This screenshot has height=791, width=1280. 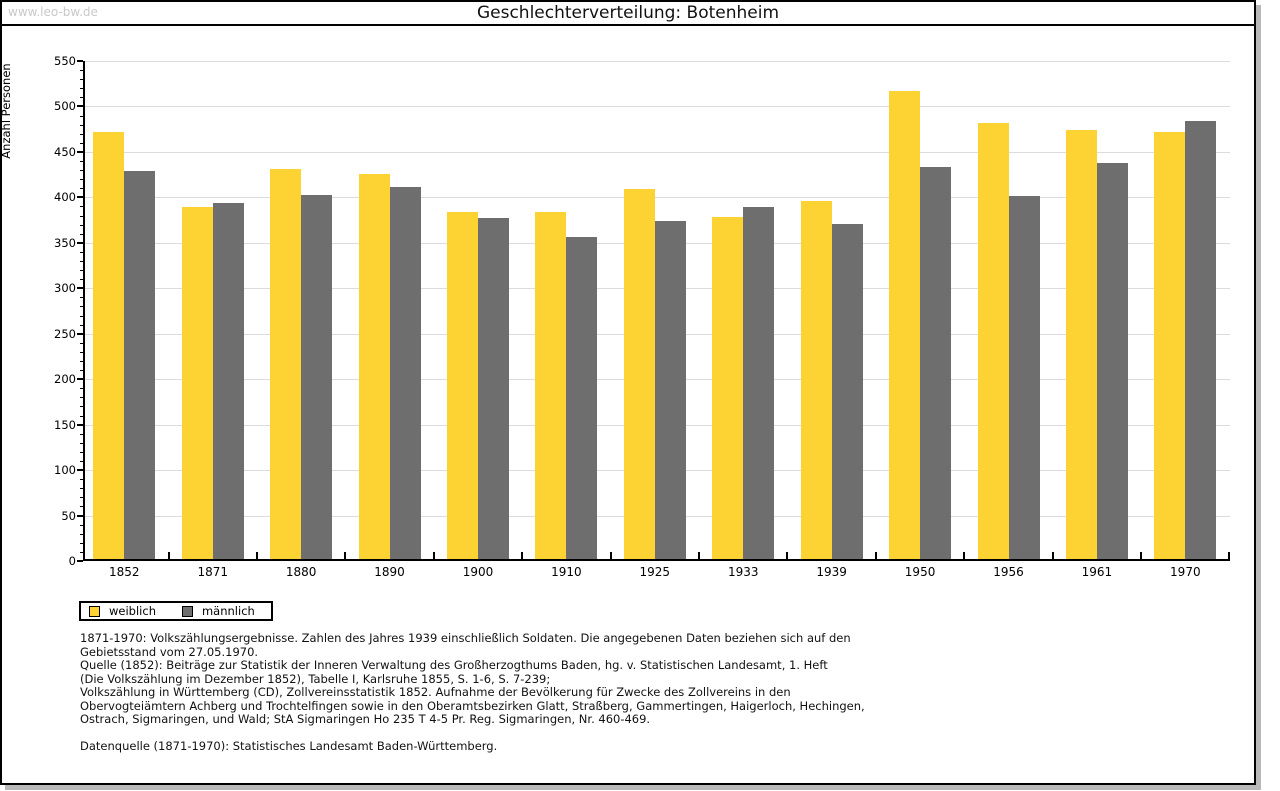 I want to click on y-tick-label: 0, so click(x=72, y=561).